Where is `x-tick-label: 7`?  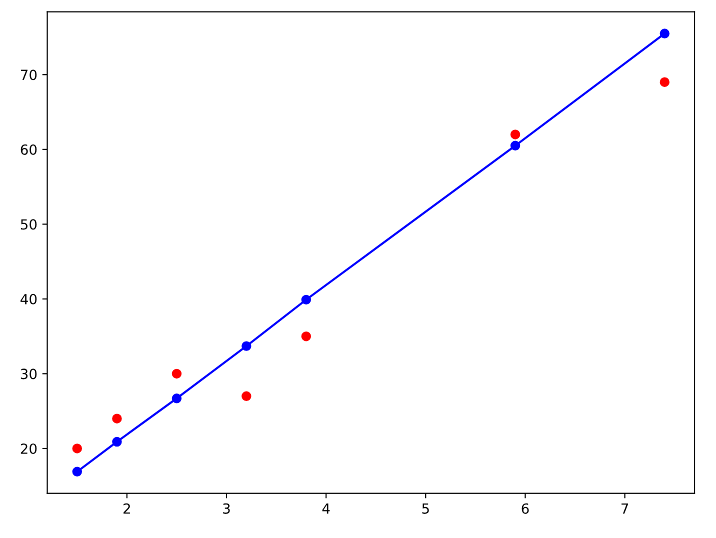
x-tick-label: 7 is located at coordinates (625, 508).